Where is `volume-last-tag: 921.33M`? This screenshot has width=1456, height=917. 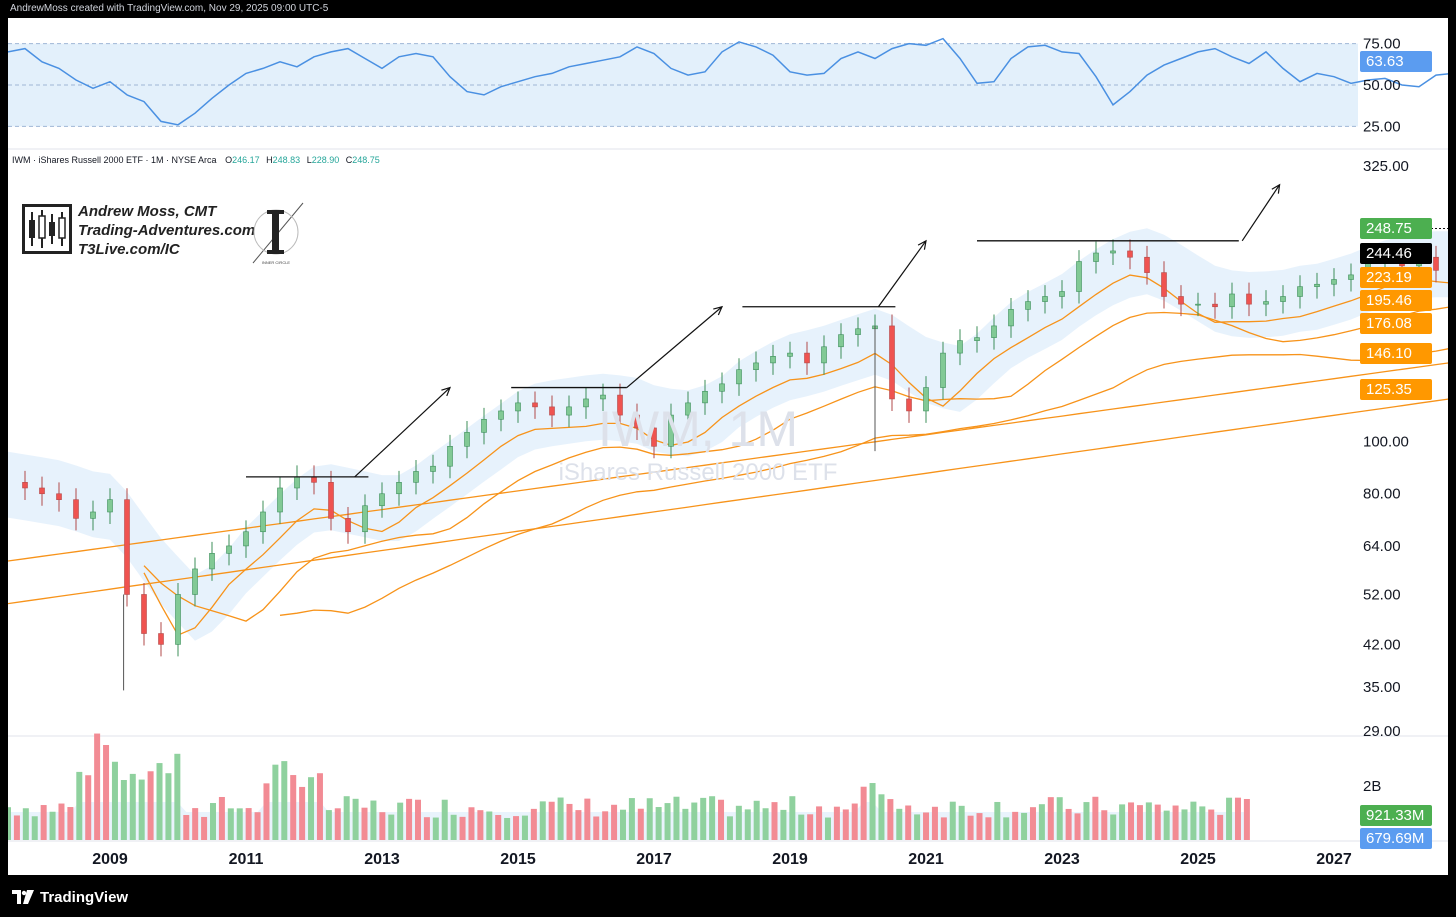
volume-last-tag: 921.33M is located at coordinates (1396, 815).